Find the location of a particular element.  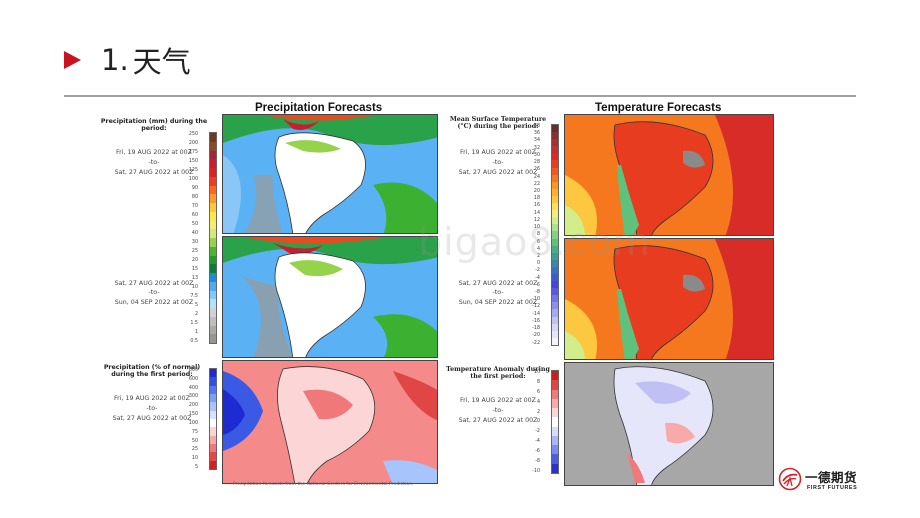

section-heading: 1. 天气 is located at coordinates (127, 60).